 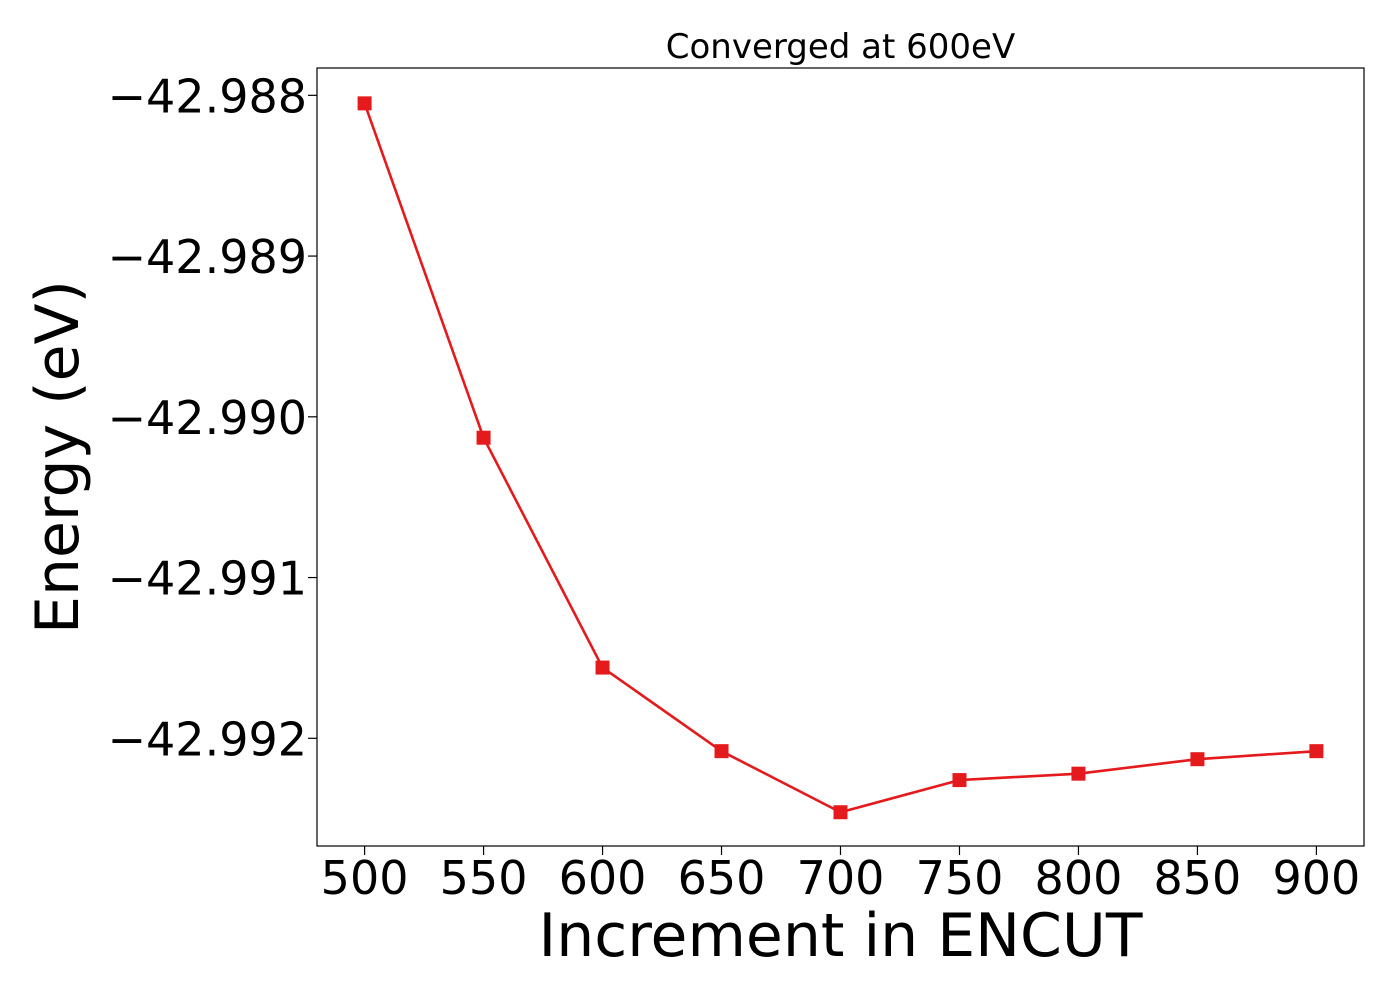 What do you see at coordinates (603, 878) in the screenshot?
I see `x-tick-label: 600` at bounding box center [603, 878].